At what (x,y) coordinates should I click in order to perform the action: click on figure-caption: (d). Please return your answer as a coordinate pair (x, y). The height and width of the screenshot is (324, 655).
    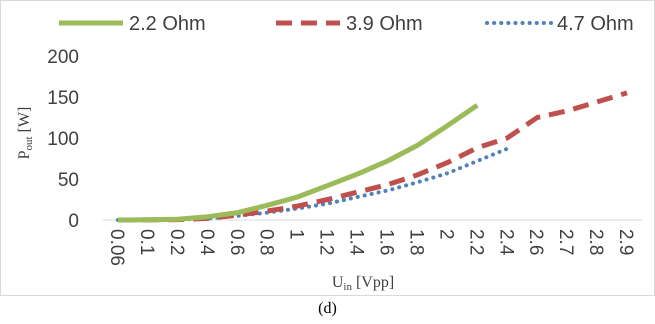
    Looking at the image, I should click on (327, 308).